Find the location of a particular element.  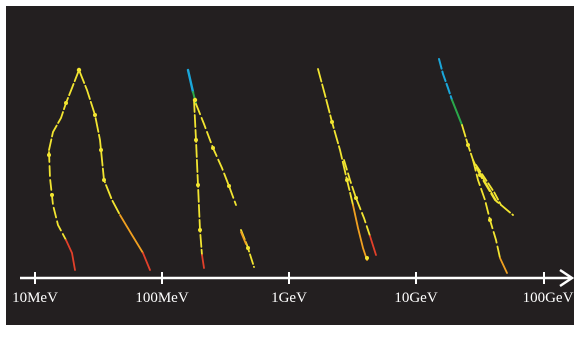

track-1a is located at coordinates (64, 110).